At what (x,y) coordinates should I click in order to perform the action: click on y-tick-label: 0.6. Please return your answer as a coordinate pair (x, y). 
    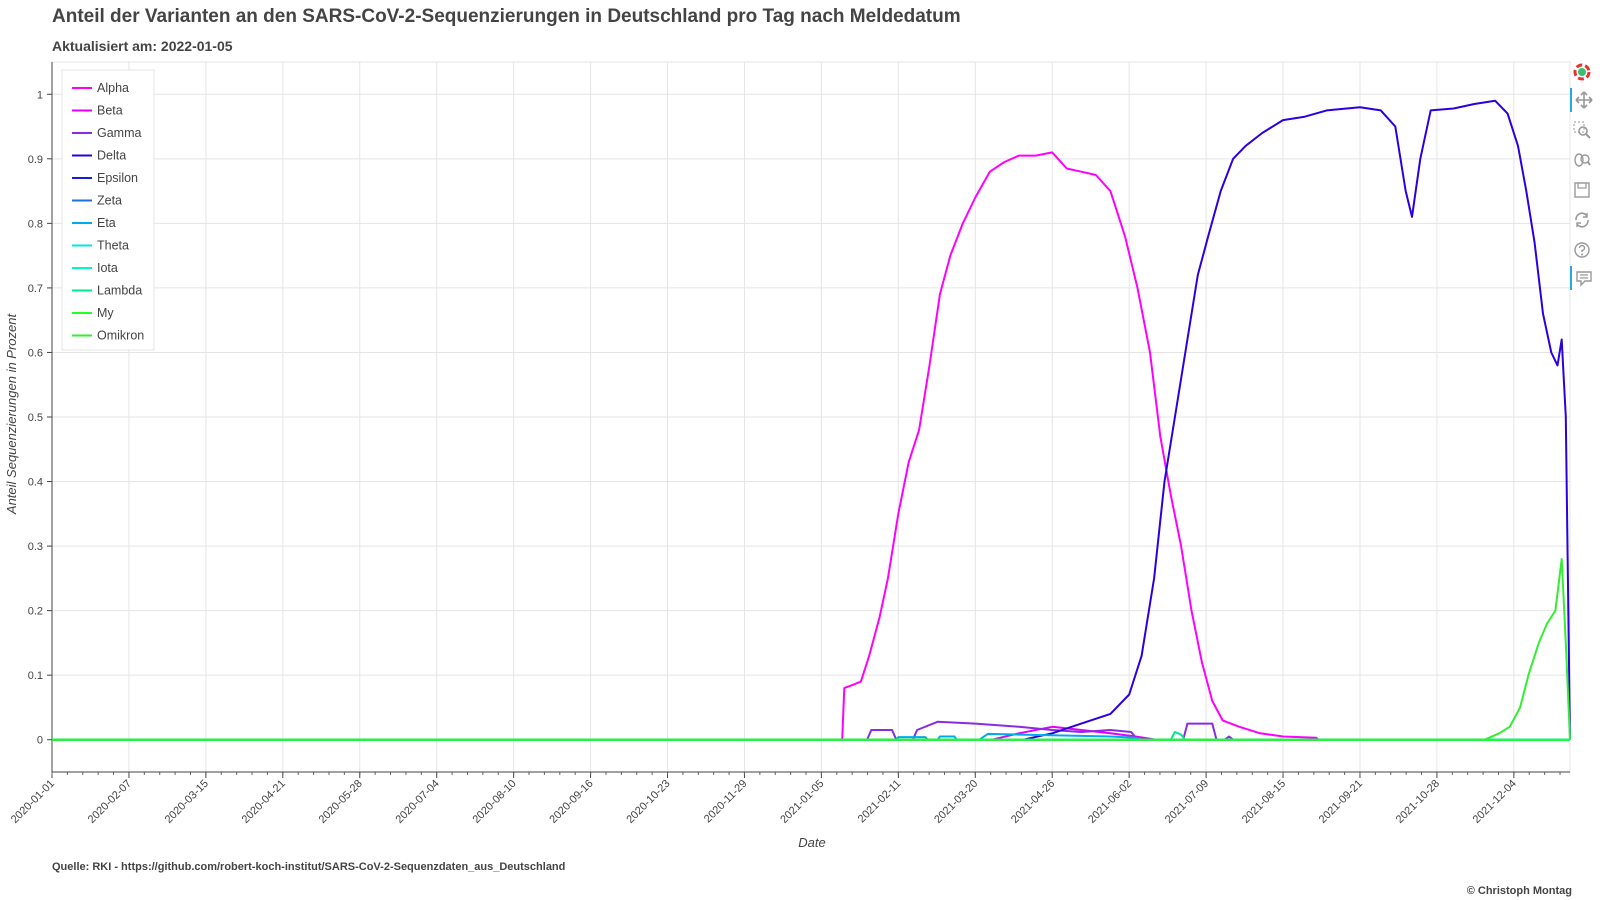
    Looking at the image, I should click on (35, 353).